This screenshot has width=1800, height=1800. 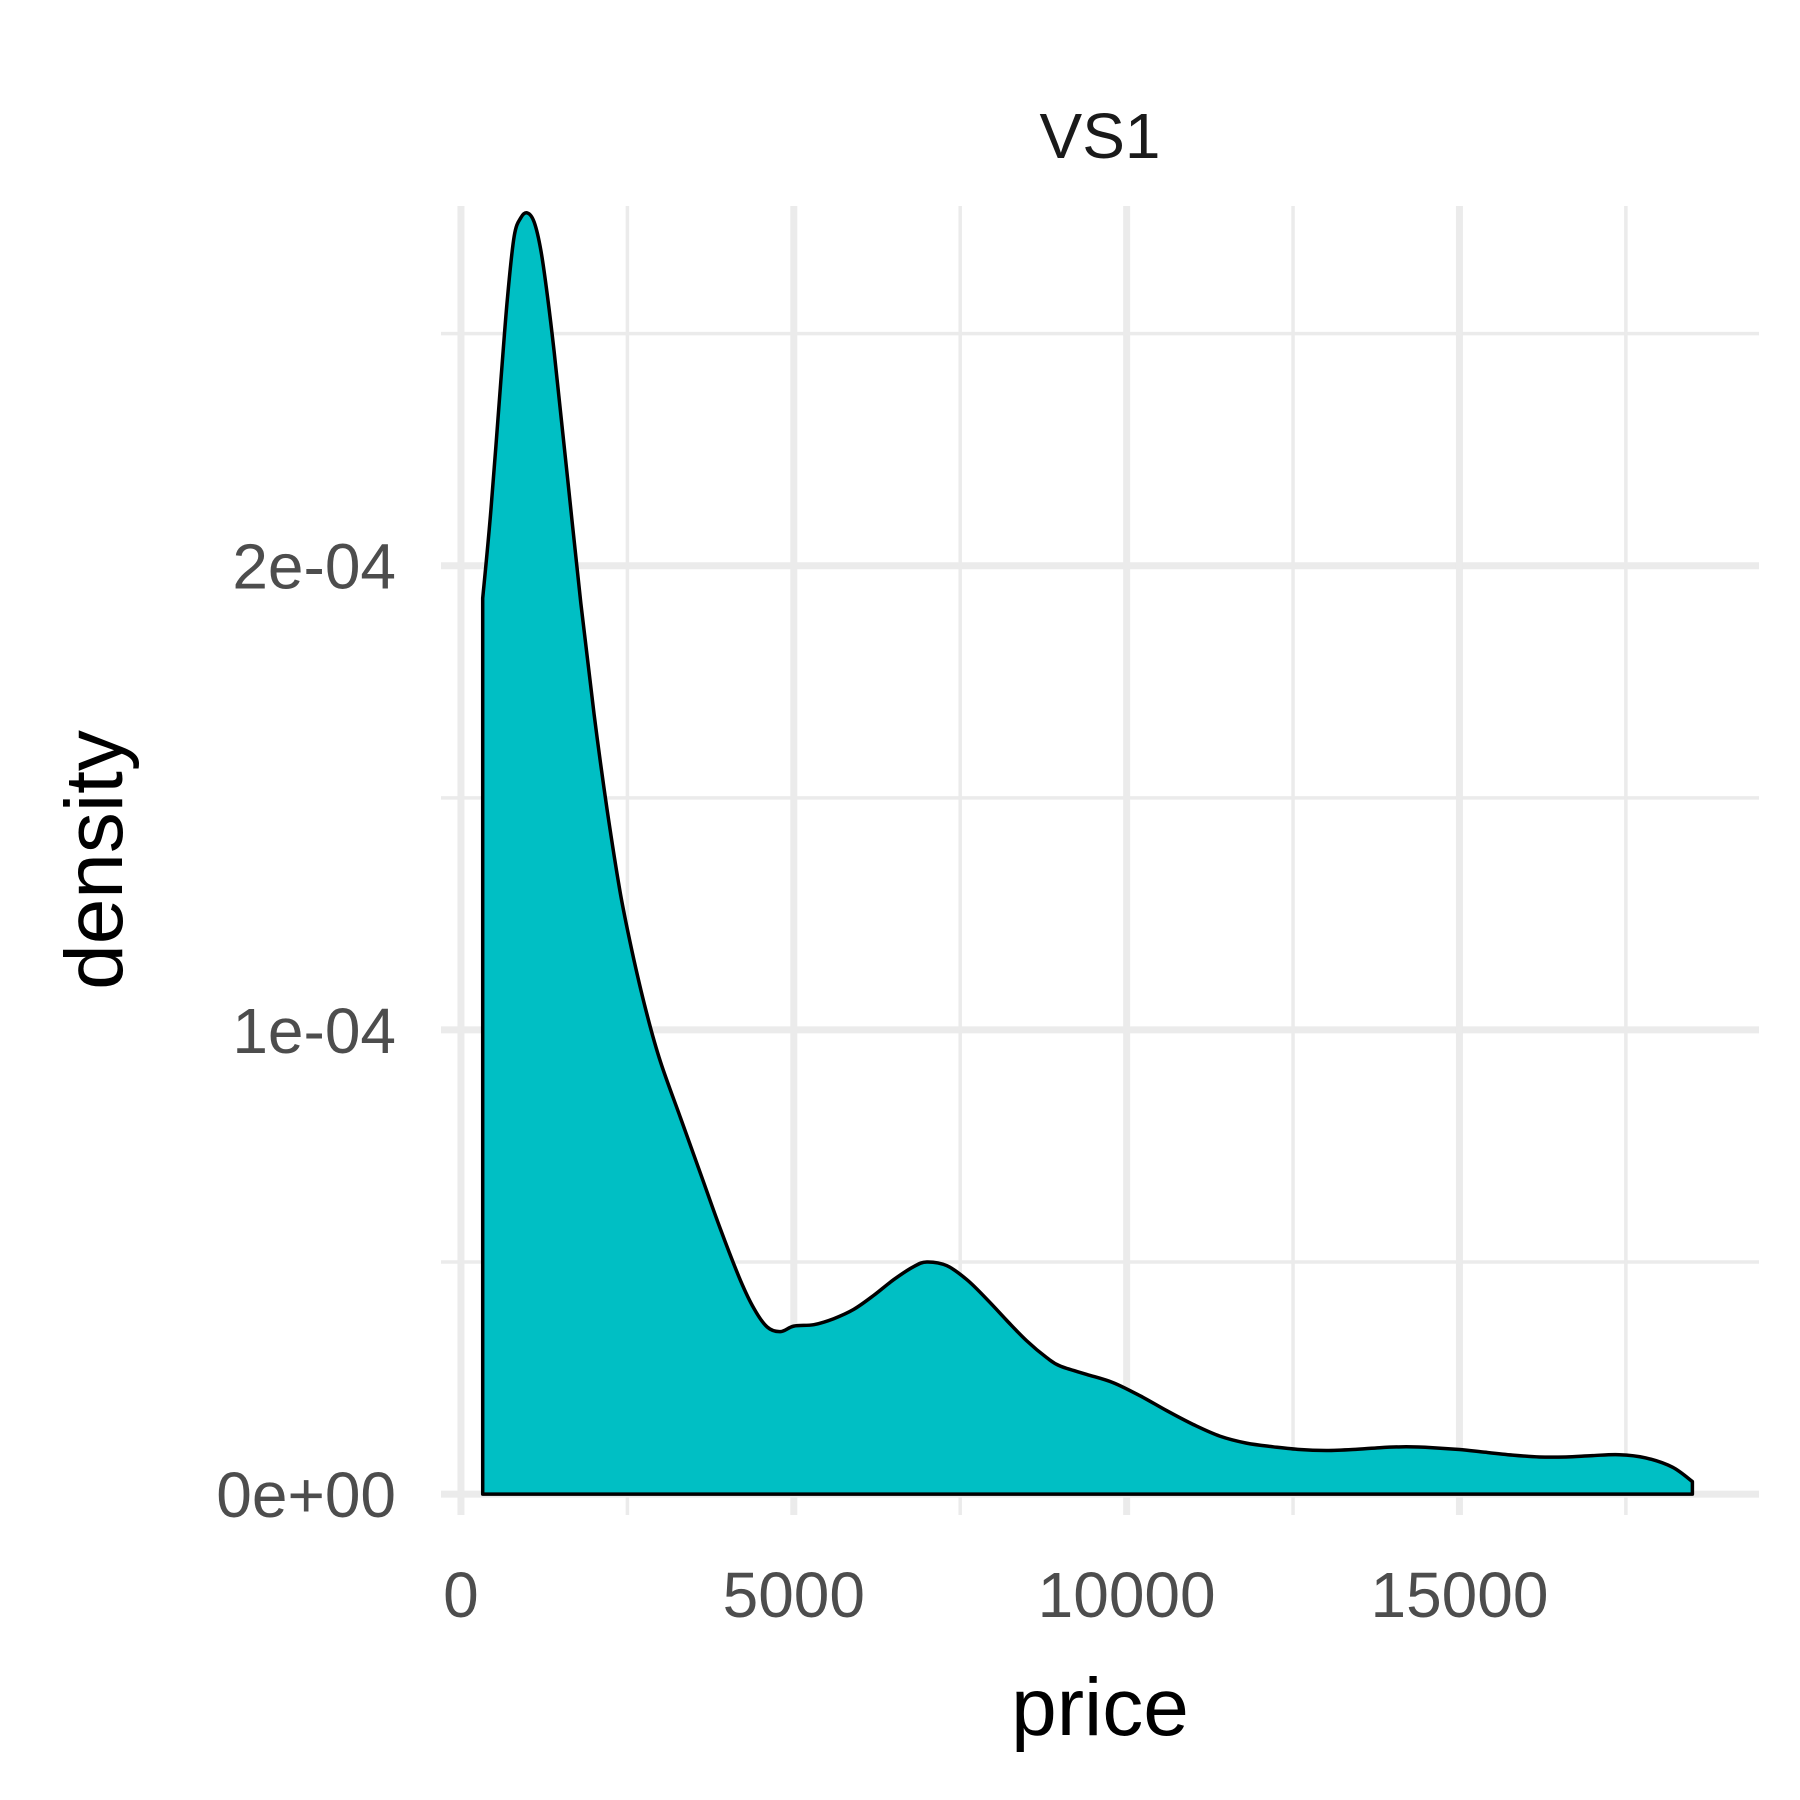 What do you see at coordinates (94, 860) in the screenshot?
I see `y-axis-title: density` at bounding box center [94, 860].